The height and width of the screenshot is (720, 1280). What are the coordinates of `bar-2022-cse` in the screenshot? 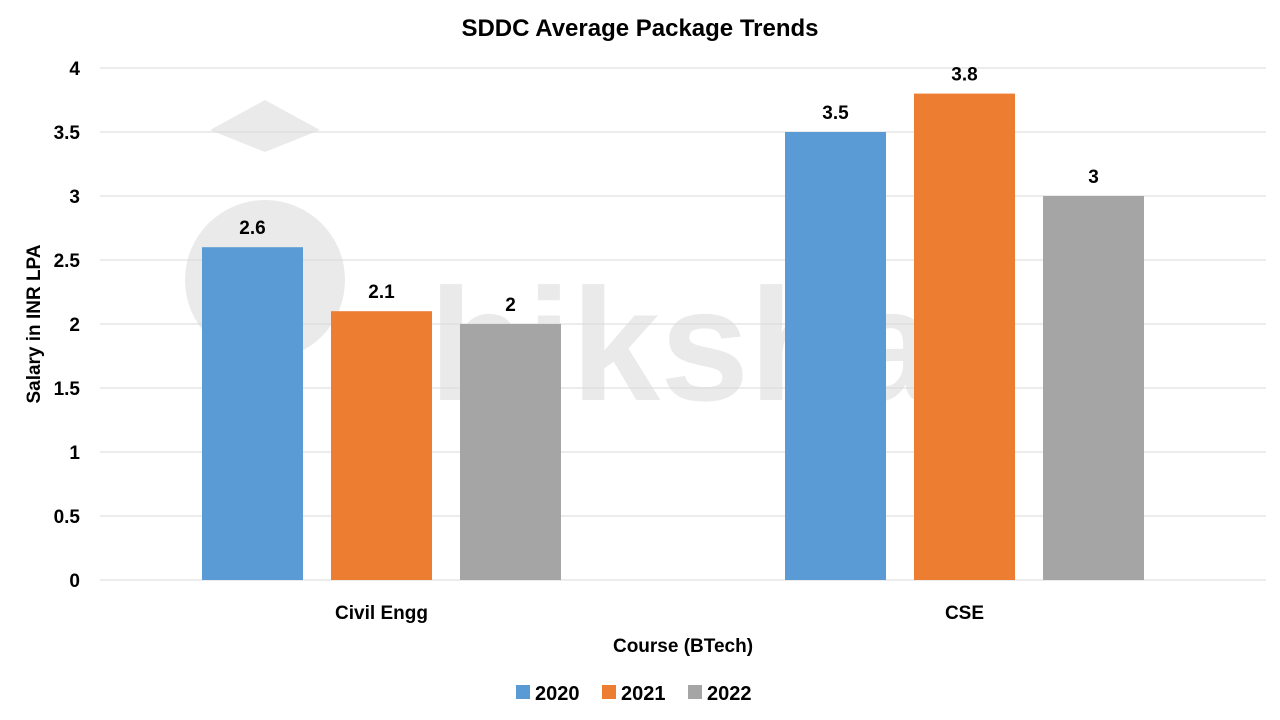 It's located at (1093, 388).